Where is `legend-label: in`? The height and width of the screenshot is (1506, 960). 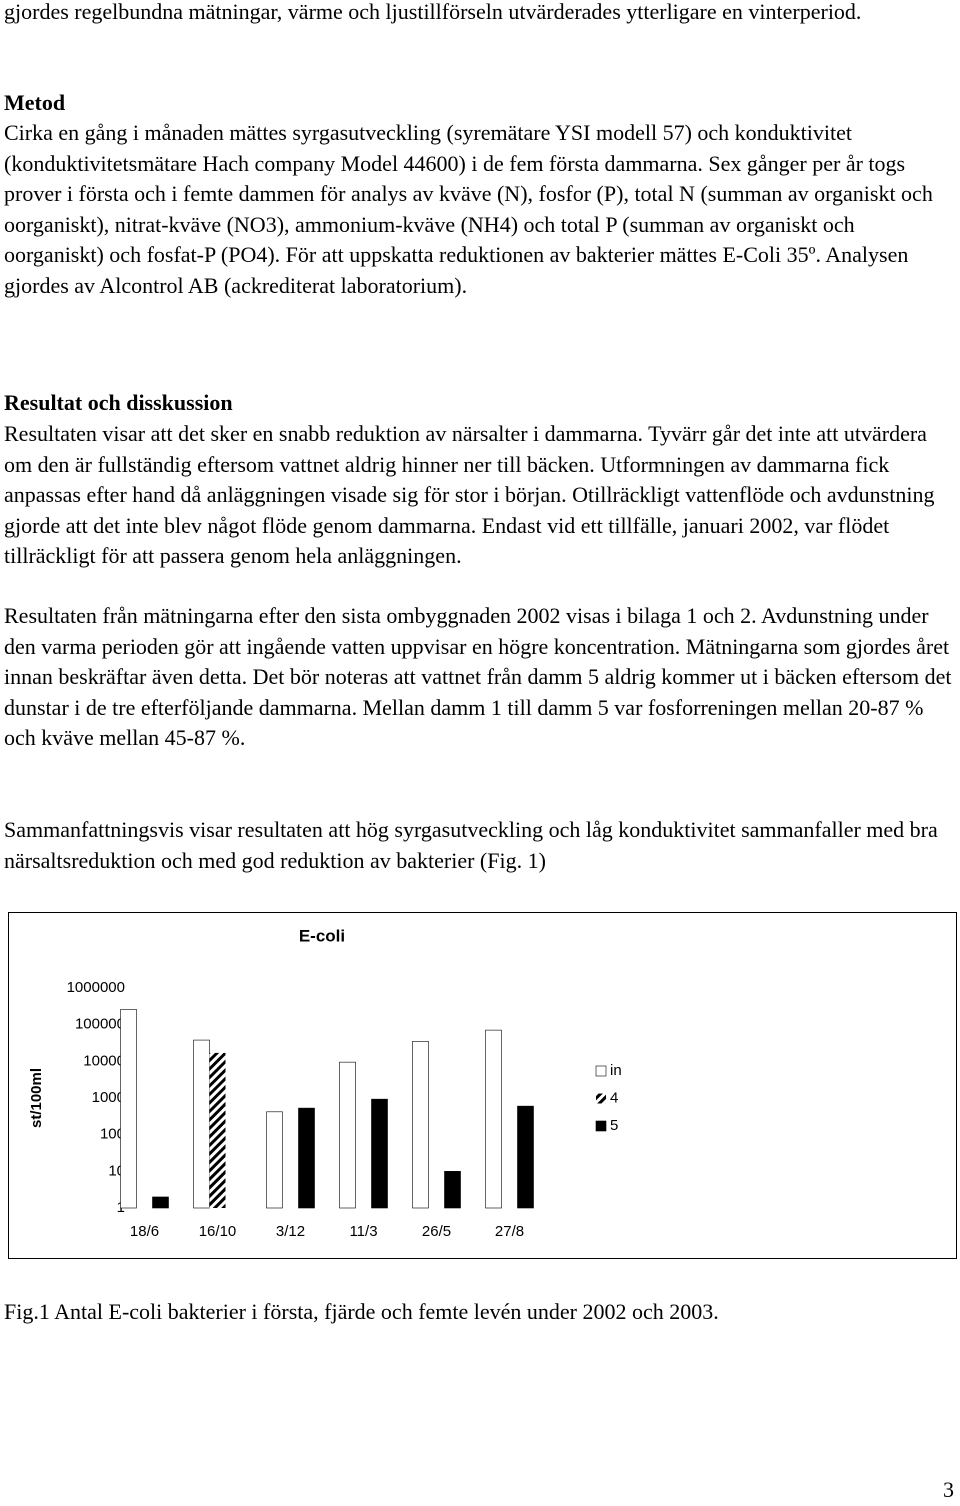
legend-label: in is located at coordinates (616, 1070).